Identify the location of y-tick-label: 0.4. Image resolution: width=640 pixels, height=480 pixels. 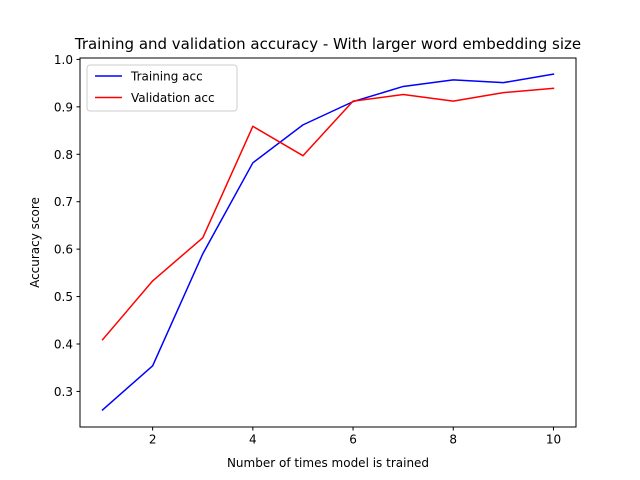
(63, 344).